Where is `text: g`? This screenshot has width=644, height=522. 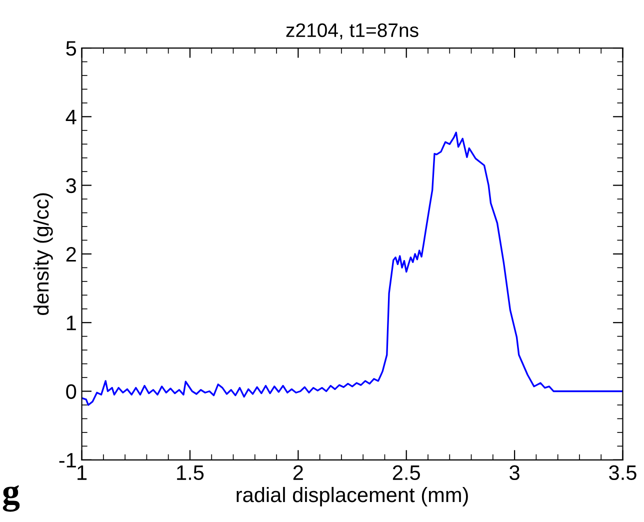
text: g is located at coordinates (11, 498).